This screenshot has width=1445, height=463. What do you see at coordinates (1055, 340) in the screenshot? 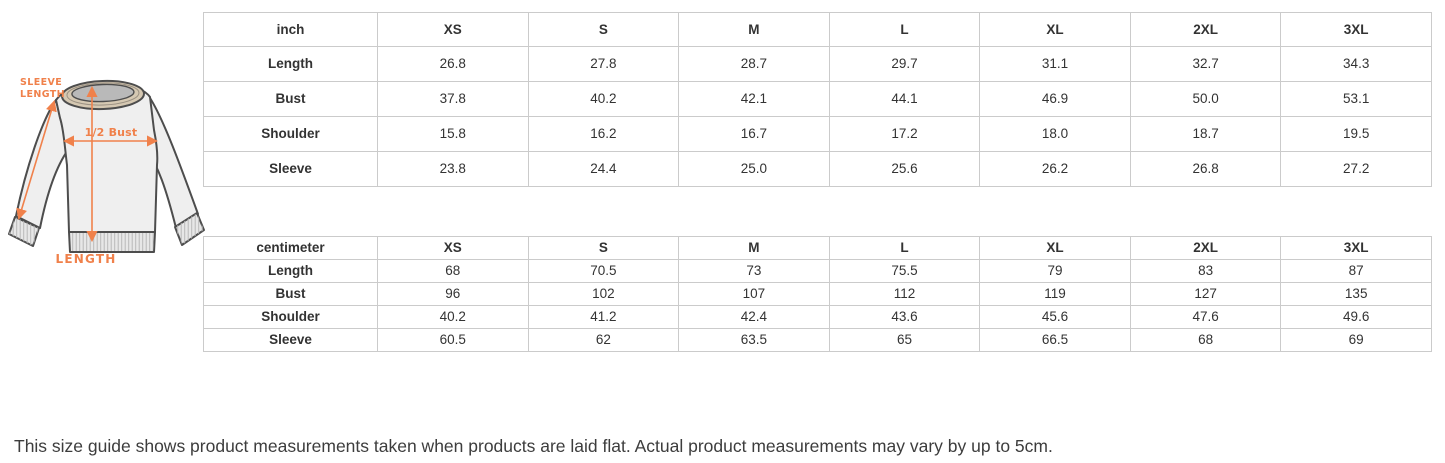
I see `measurement-value-cell: 66.5` at bounding box center [1055, 340].